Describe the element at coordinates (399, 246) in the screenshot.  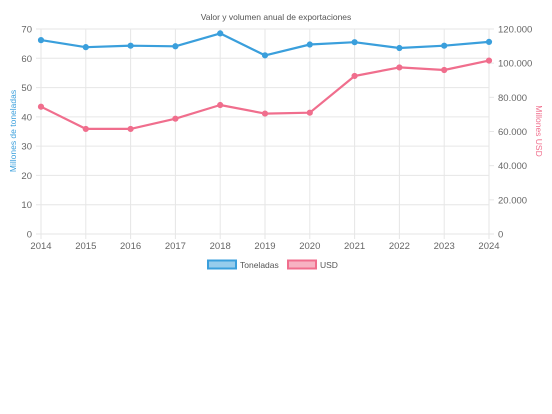
I see `x-tick-label: 2022` at that location.